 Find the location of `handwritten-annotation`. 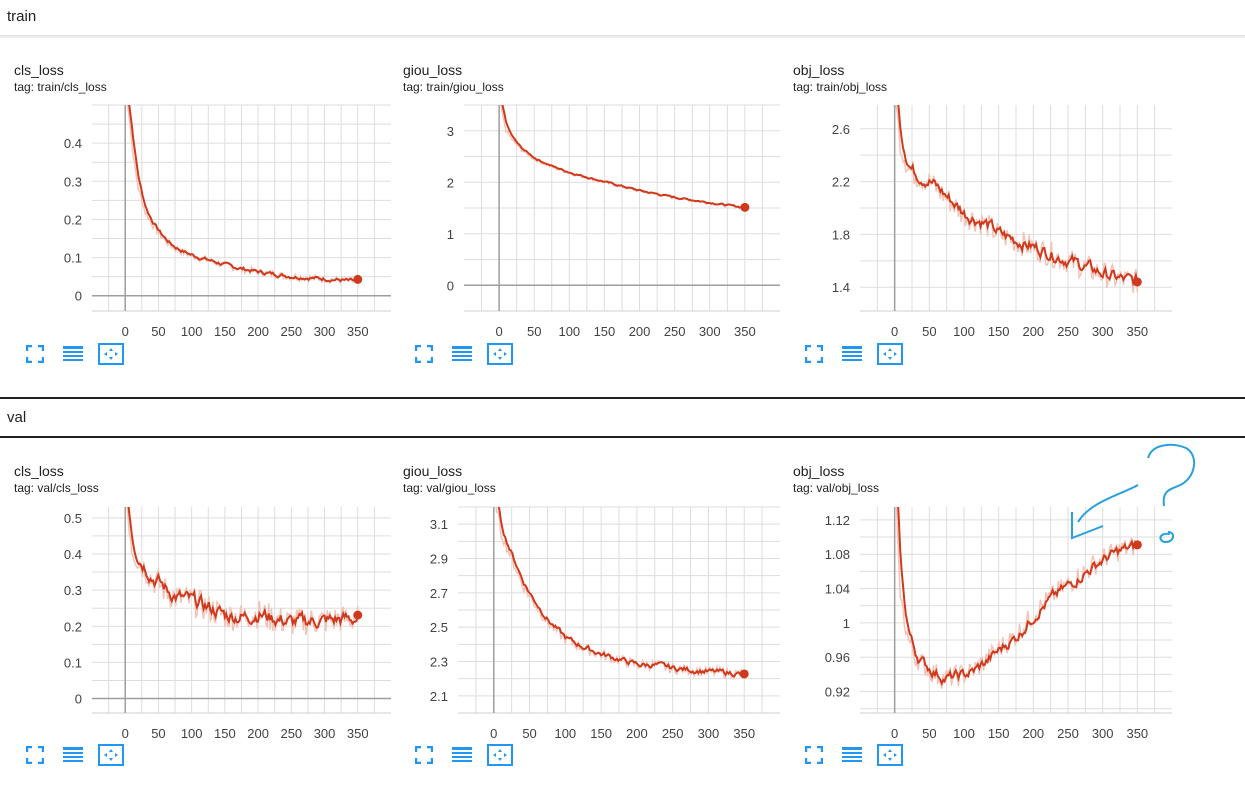

handwritten-annotation is located at coordinates (1133, 493).